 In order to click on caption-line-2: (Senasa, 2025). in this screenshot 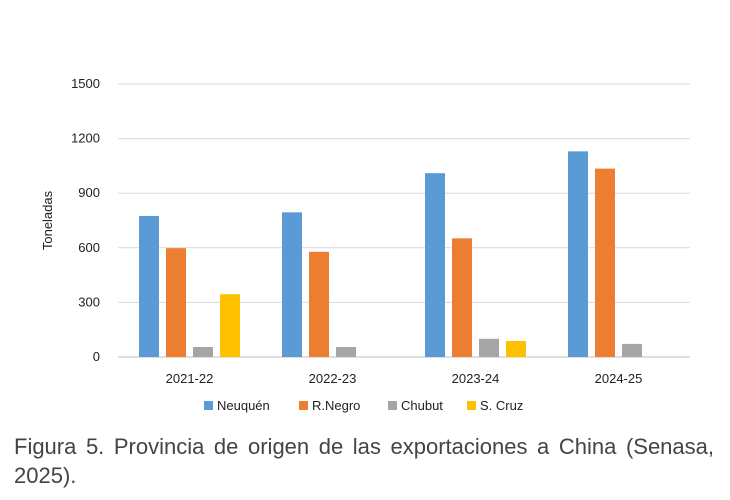, I will do `click(364, 461)`.